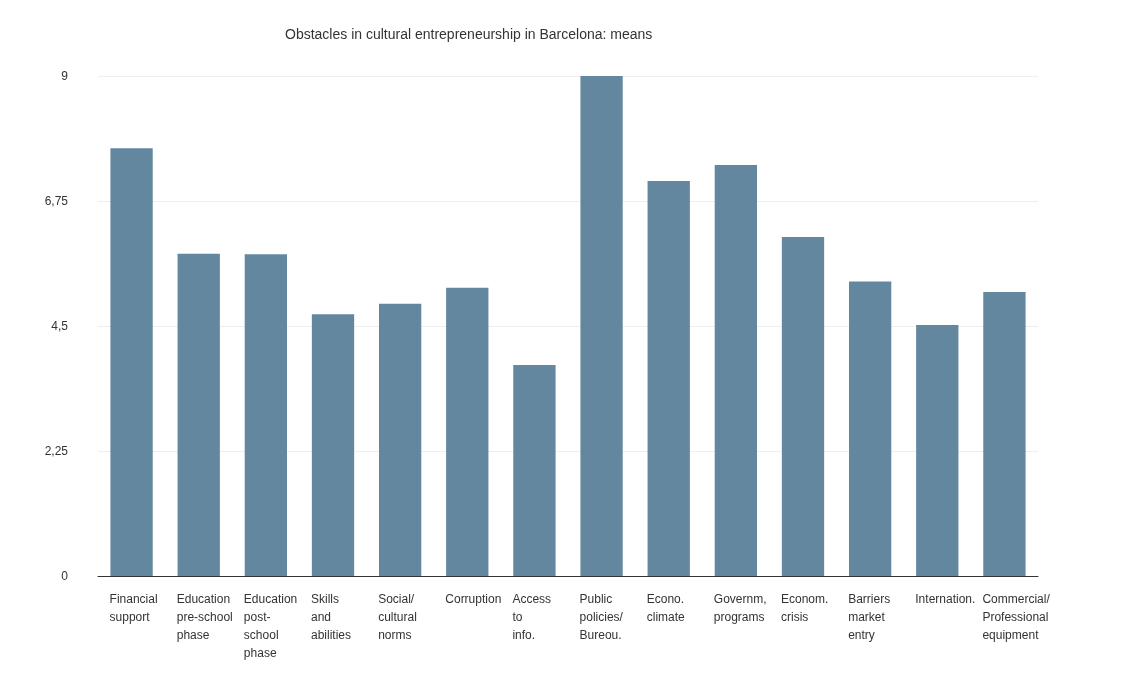  Describe the element at coordinates (65, 76) in the screenshot. I see `y-tick-label: 9` at that location.